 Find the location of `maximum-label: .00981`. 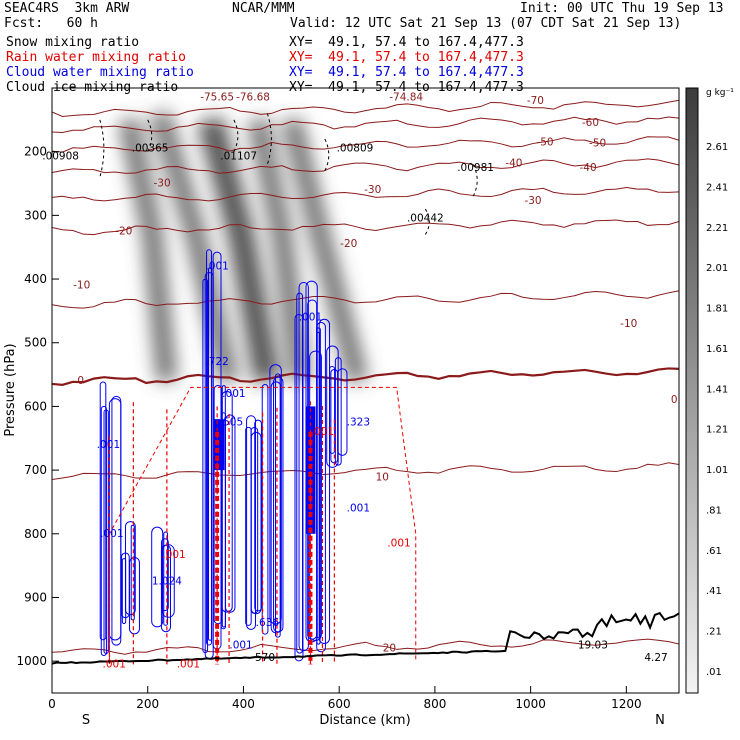

maximum-label: .00981 is located at coordinates (475, 168).